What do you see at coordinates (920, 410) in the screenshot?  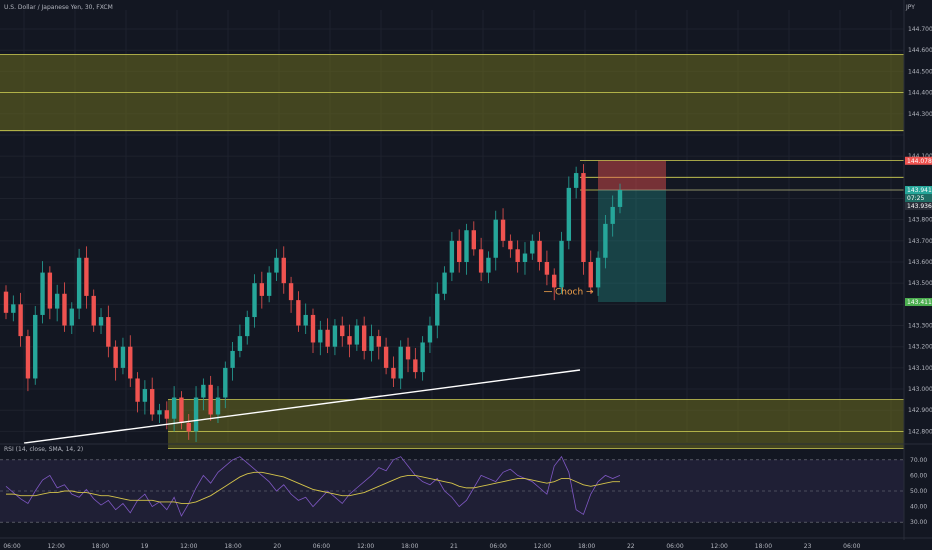 I see `price-tick-label: 142.900` at bounding box center [920, 410].